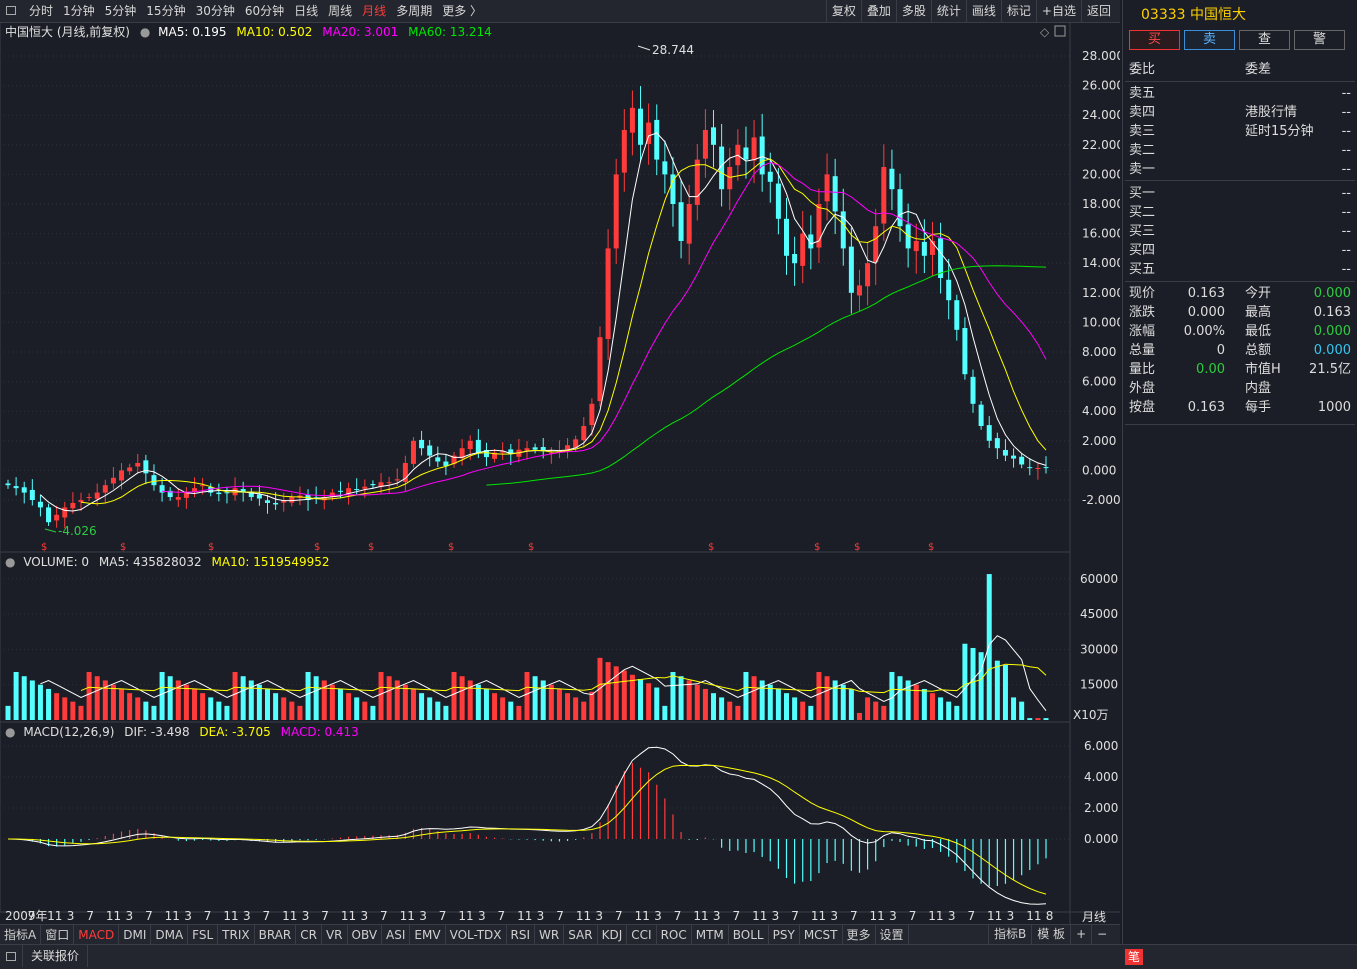 This screenshot has width=1357, height=969. What do you see at coordinates (1263, 369) in the screenshot?
I see `stat-label: 市值H` at bounding box center [1263, 369].